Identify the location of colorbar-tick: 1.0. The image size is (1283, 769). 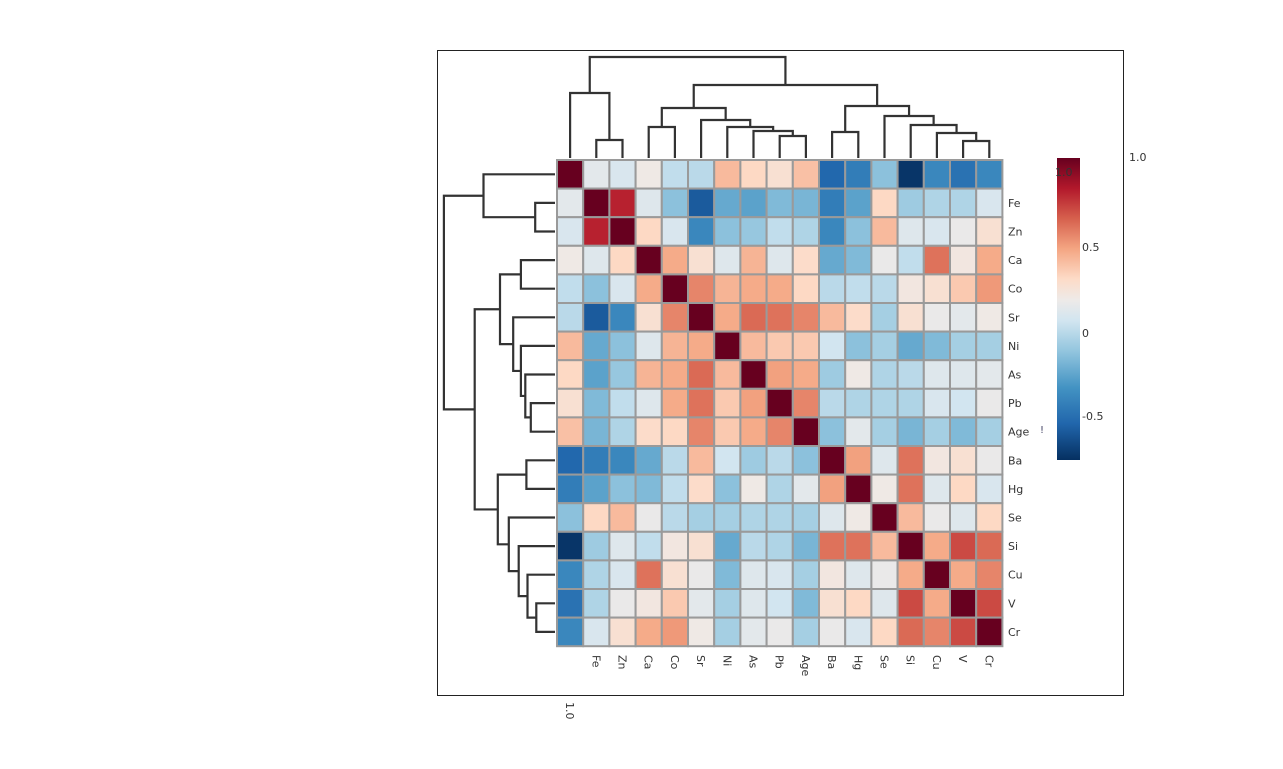
(1064, 172).